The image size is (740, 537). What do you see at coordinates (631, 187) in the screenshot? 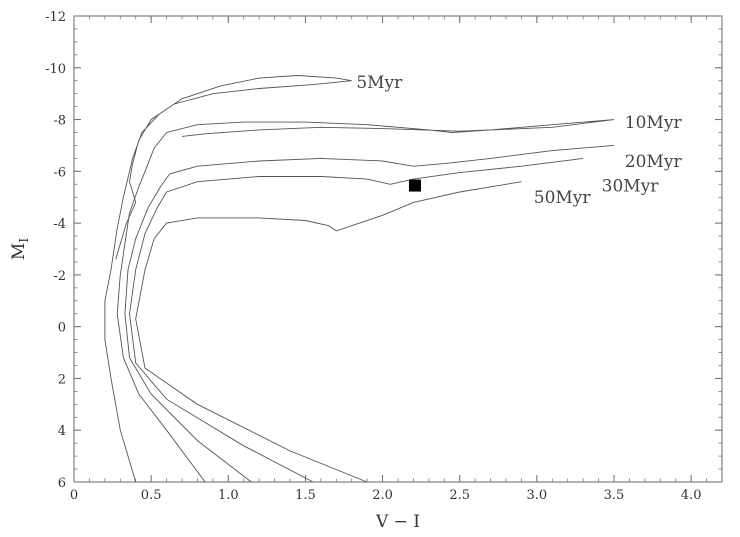
I see `isochrone-label-30myr: 30Myr` at bounding box center [631, 187].